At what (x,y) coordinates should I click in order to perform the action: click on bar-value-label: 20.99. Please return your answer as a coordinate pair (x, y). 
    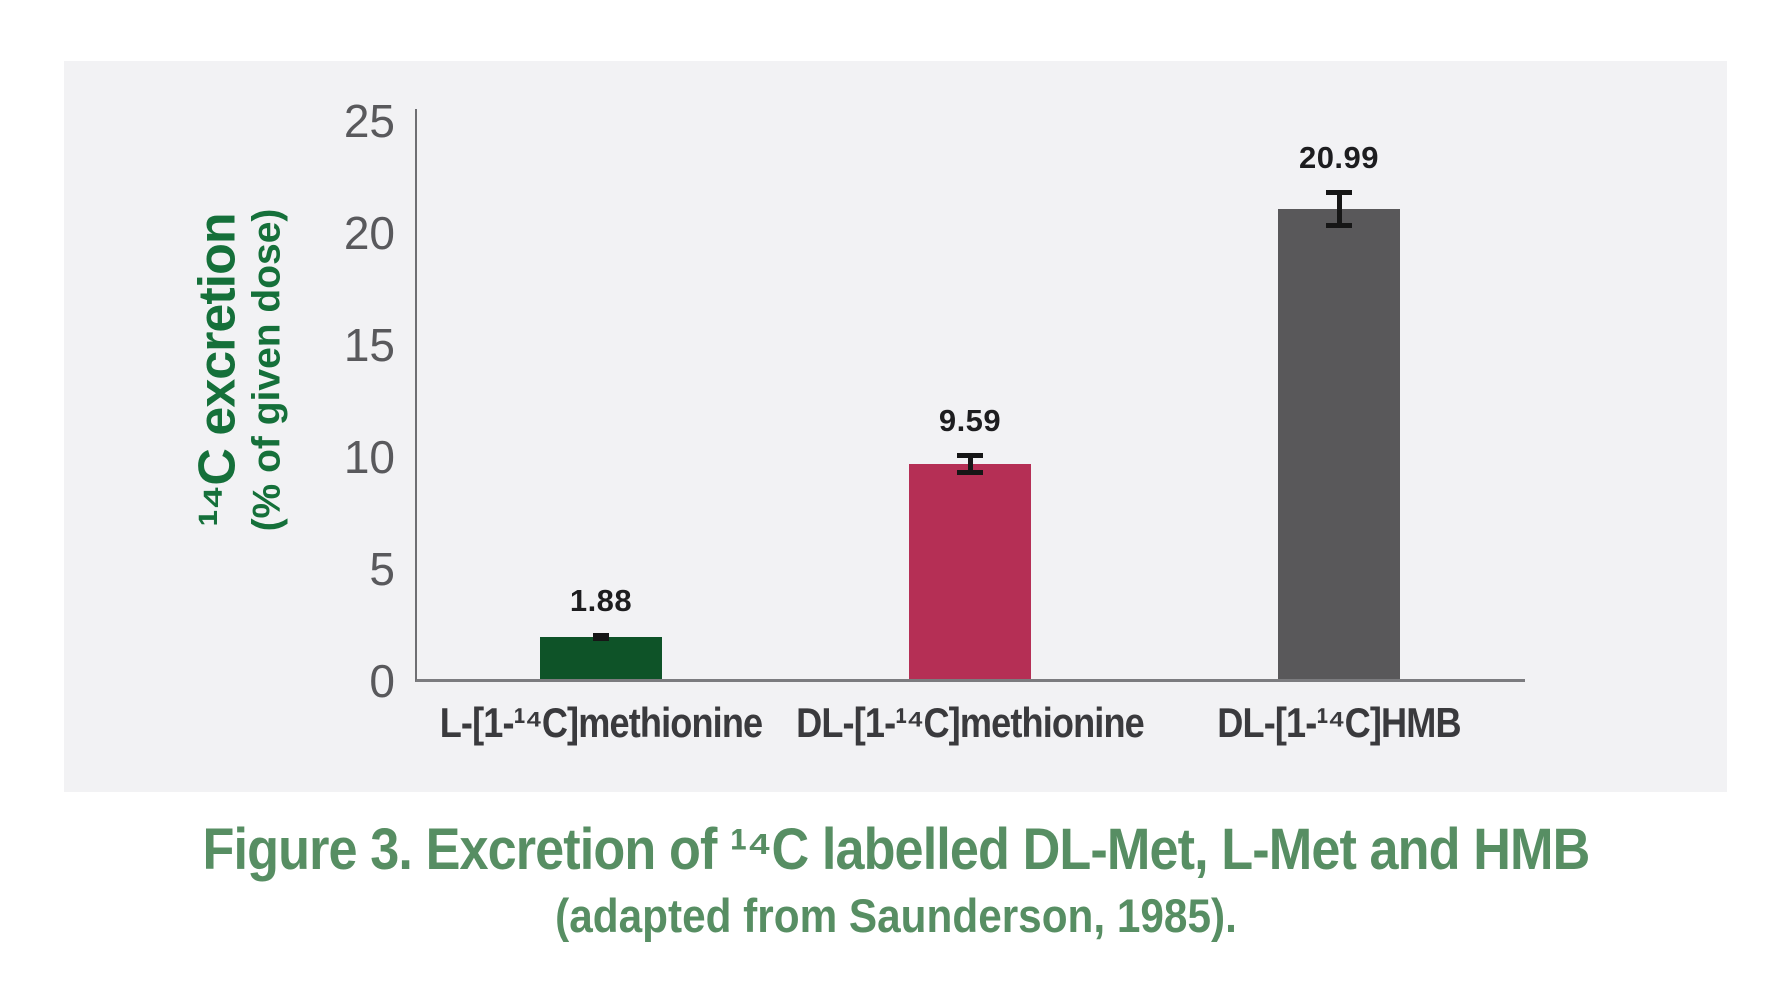
    Looking at the image, I should click on (1339, 157).